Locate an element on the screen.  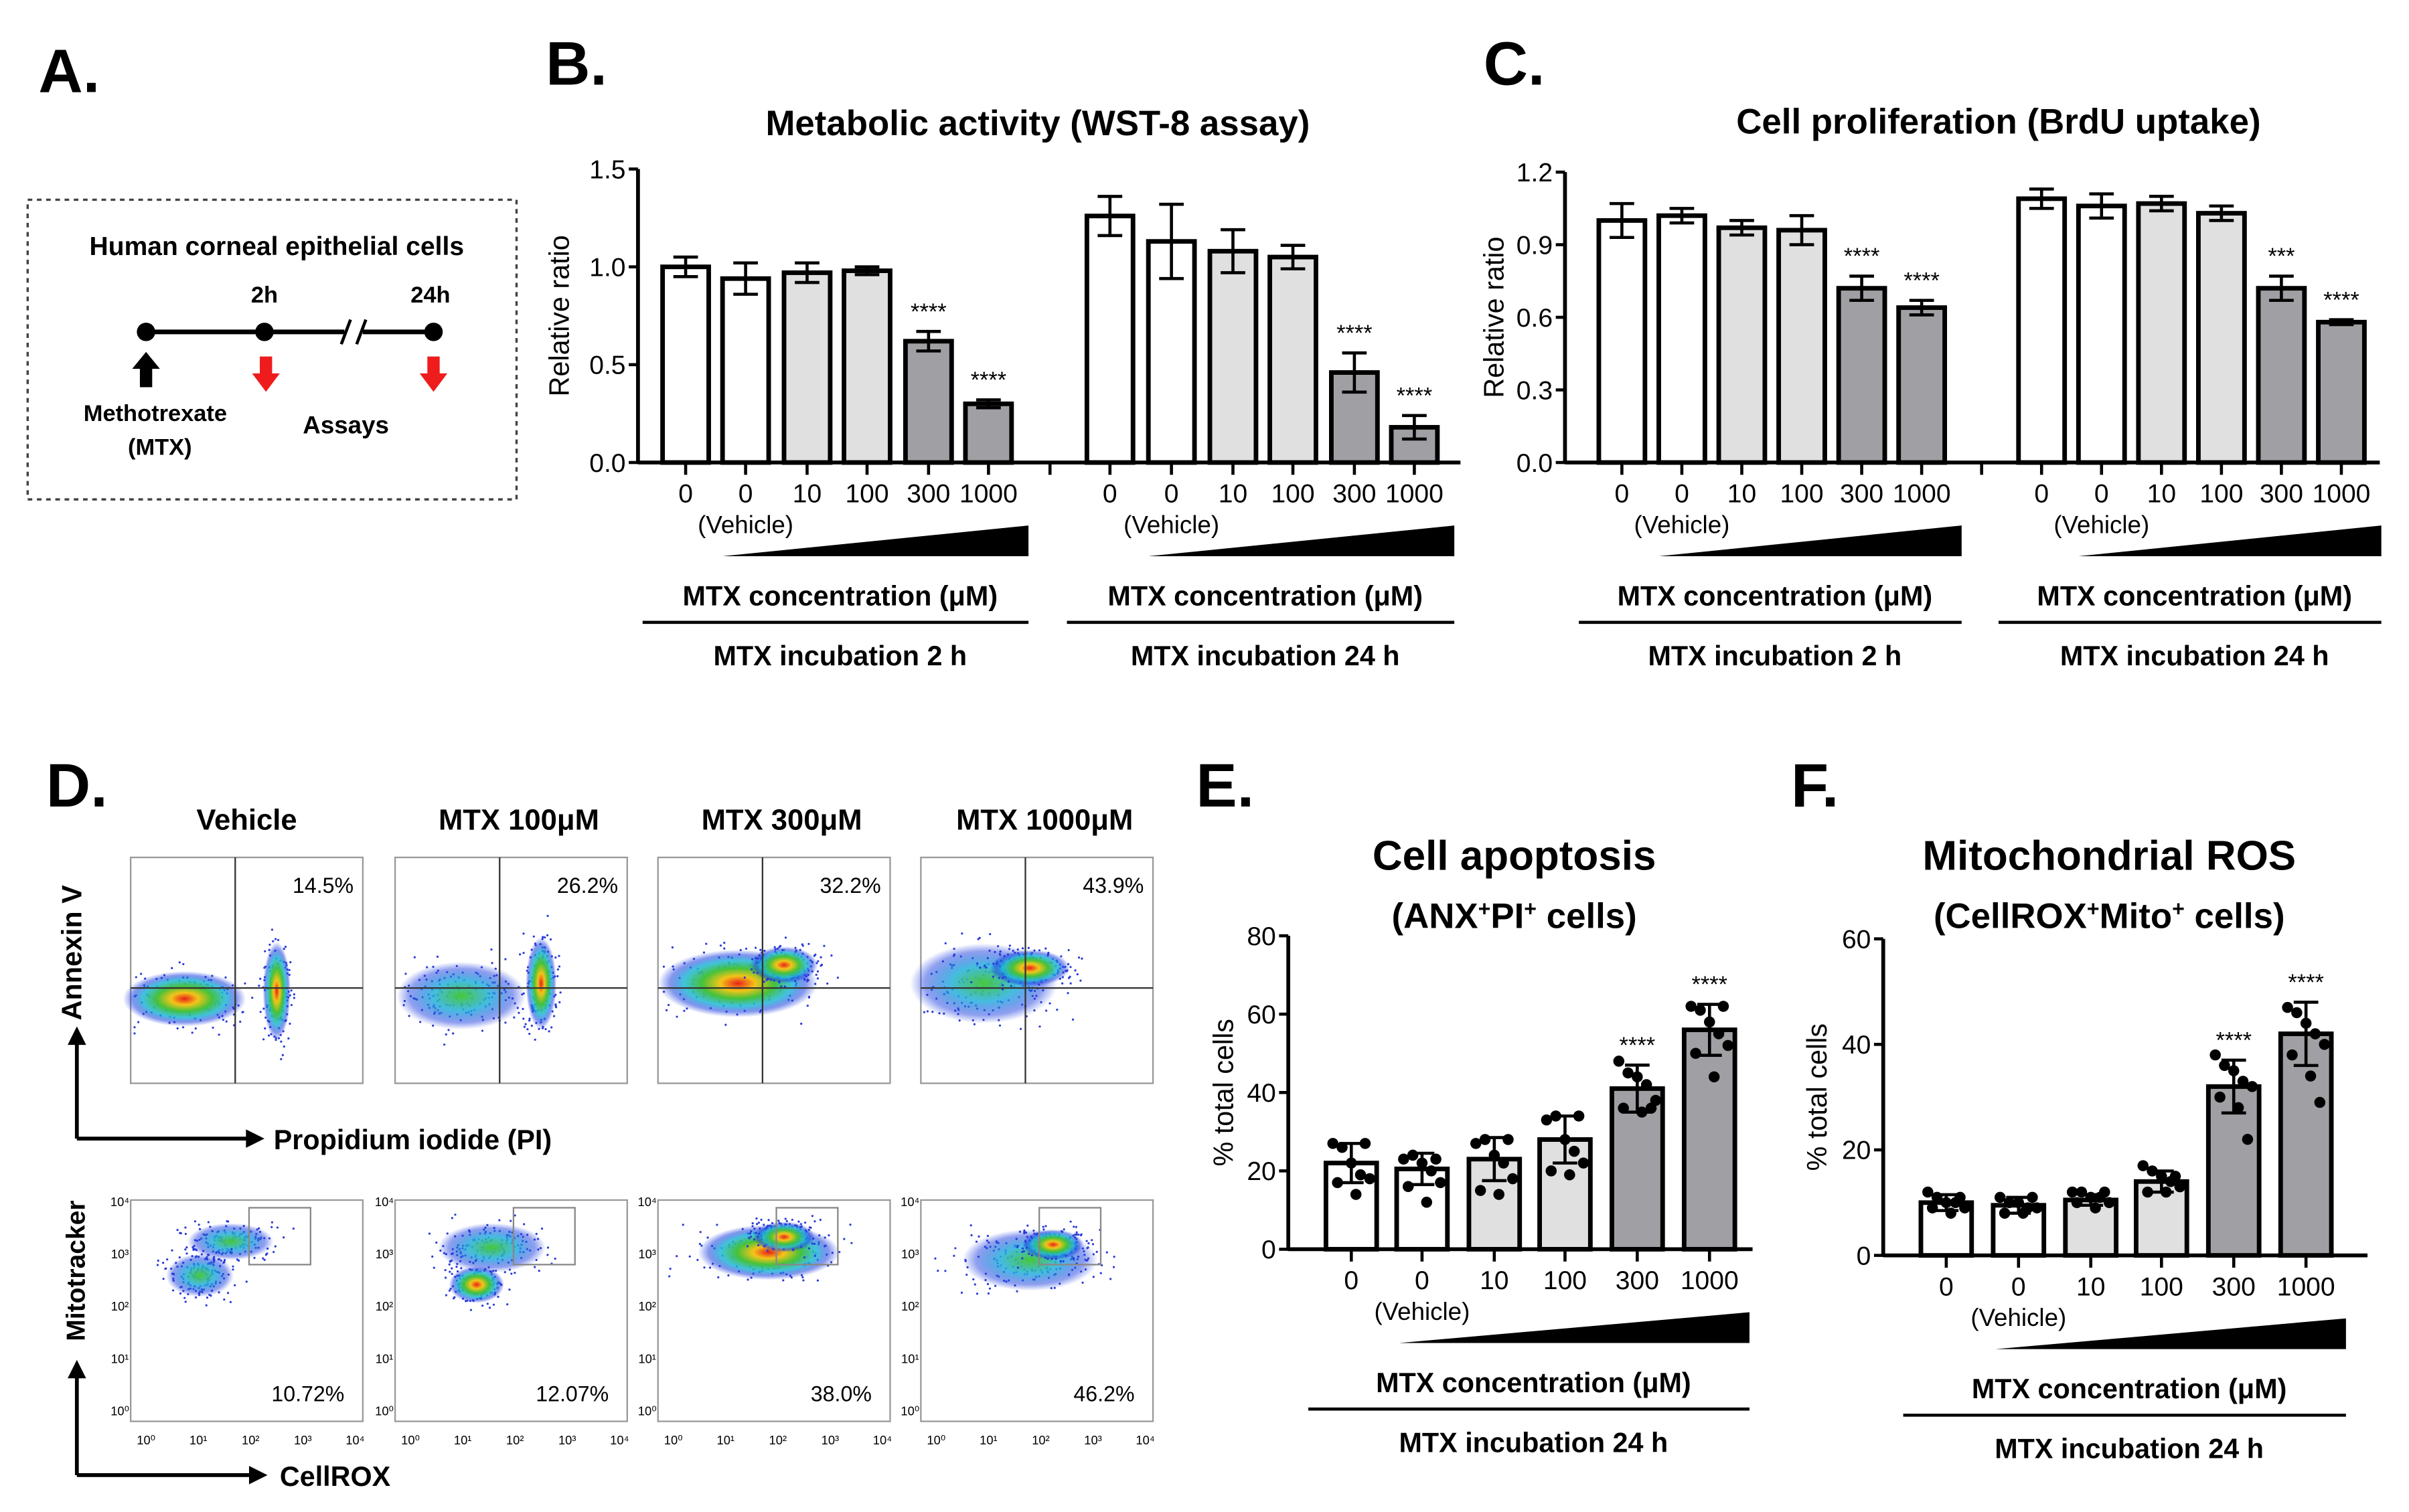
condition-header: MTX 100μM is located at coordinates (519, 821).